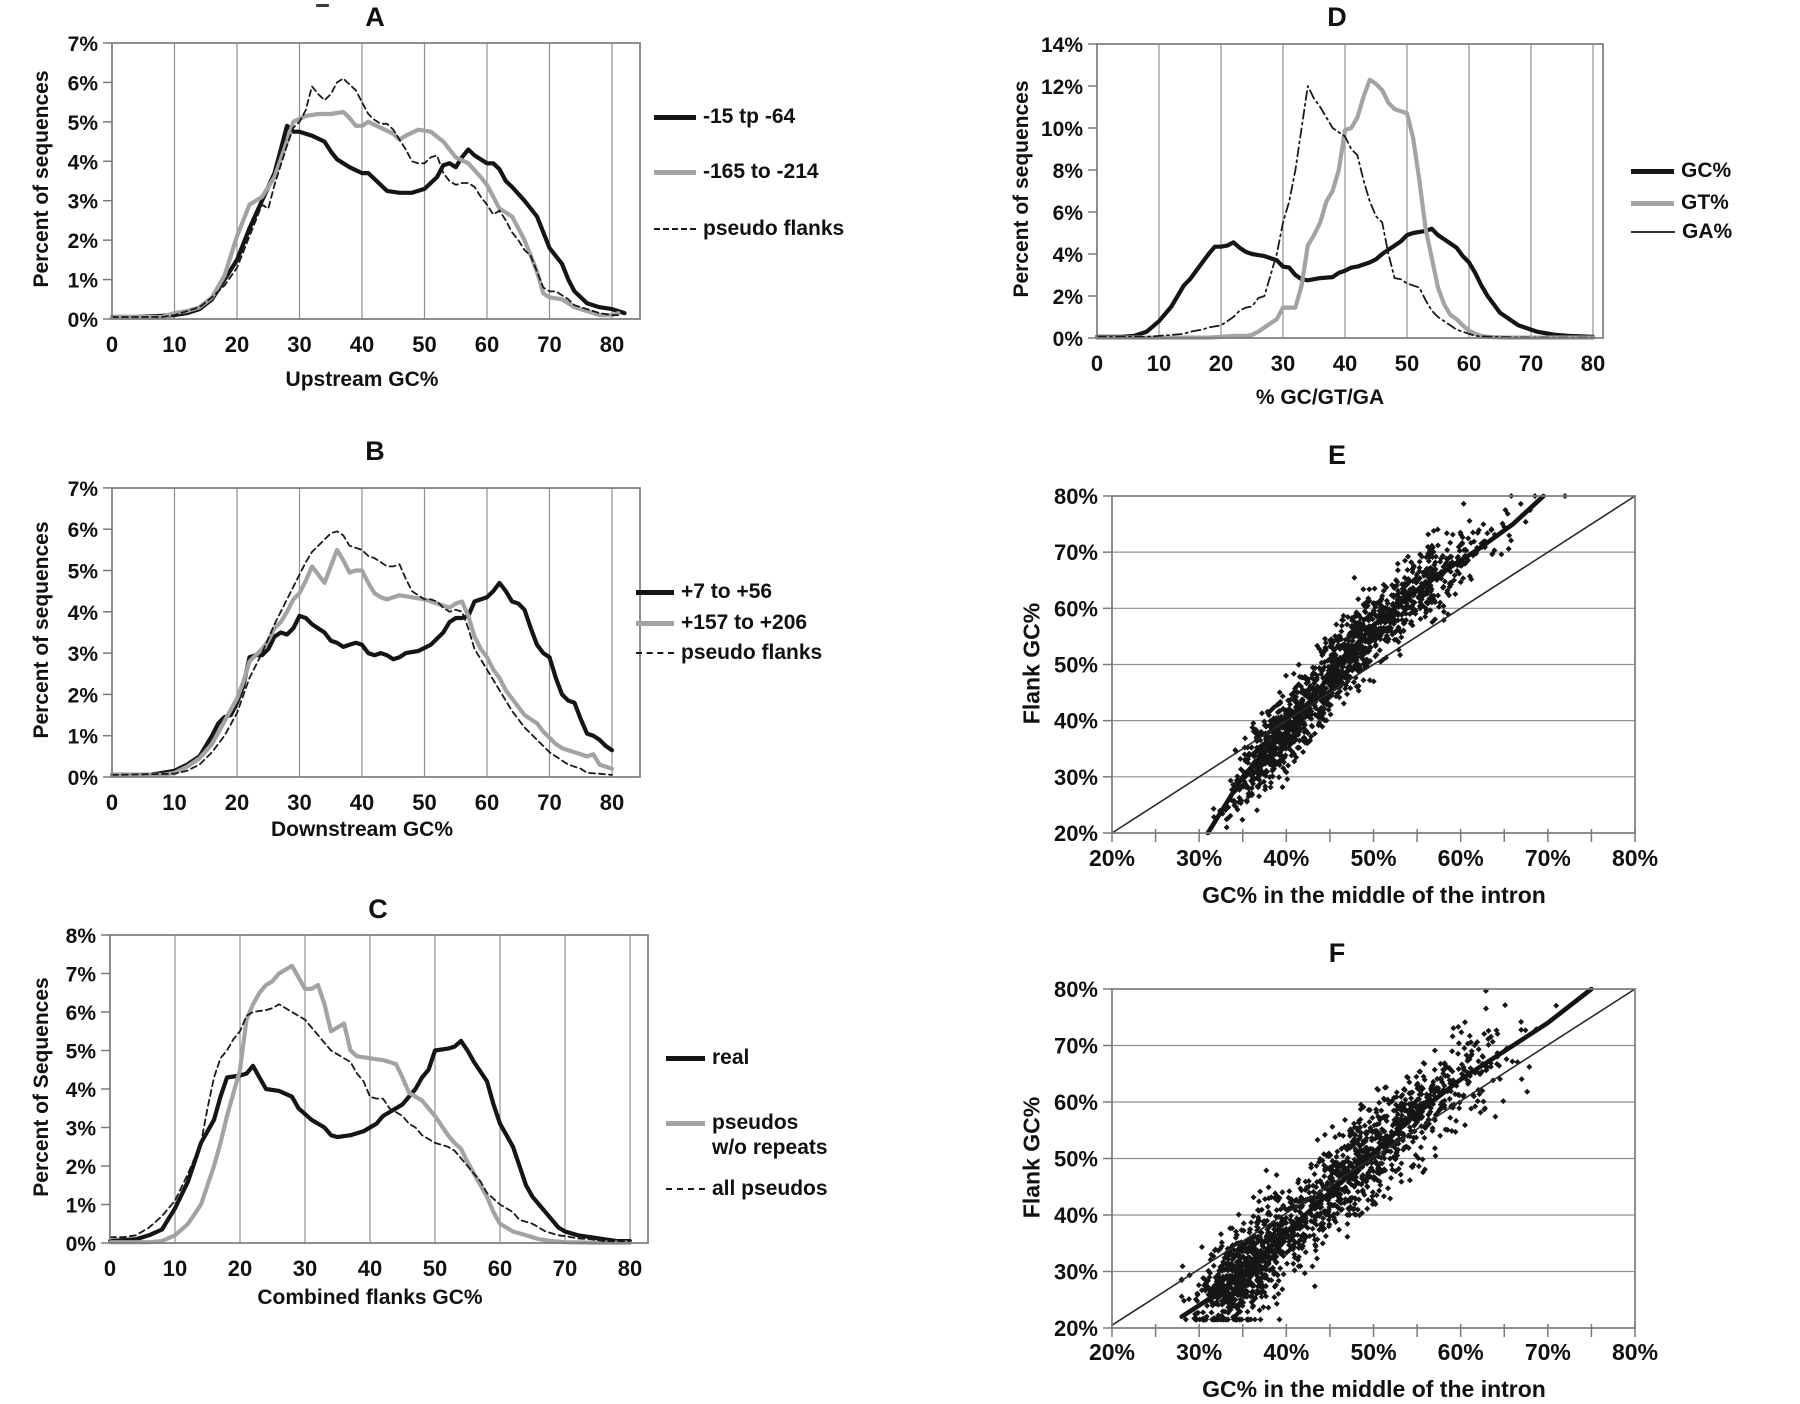 Image resolution: width=1800 pixels, height=1404 pixels. What do you see at coordinates (1021, 189) in the screenshot?
I see `panel-d-yaxis-title: Percent of sequences` at bounding box center [1021, 189].